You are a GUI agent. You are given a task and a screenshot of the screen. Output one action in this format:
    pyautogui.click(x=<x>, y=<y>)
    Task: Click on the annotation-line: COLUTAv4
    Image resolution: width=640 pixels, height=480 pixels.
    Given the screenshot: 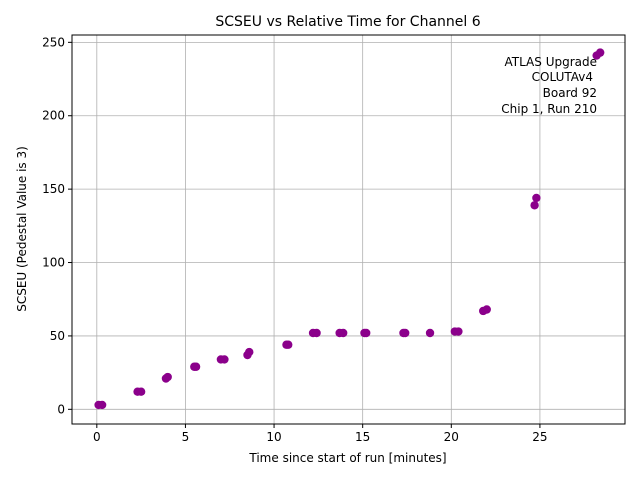 What is the action you would take?
    pyautogui.click(x=562, y=77)
    